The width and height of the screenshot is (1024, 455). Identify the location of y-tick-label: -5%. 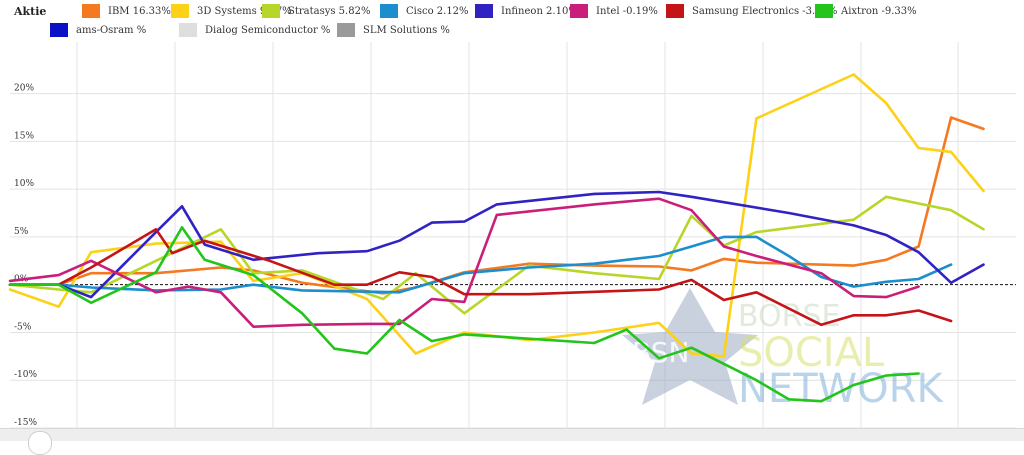
(23, 327).